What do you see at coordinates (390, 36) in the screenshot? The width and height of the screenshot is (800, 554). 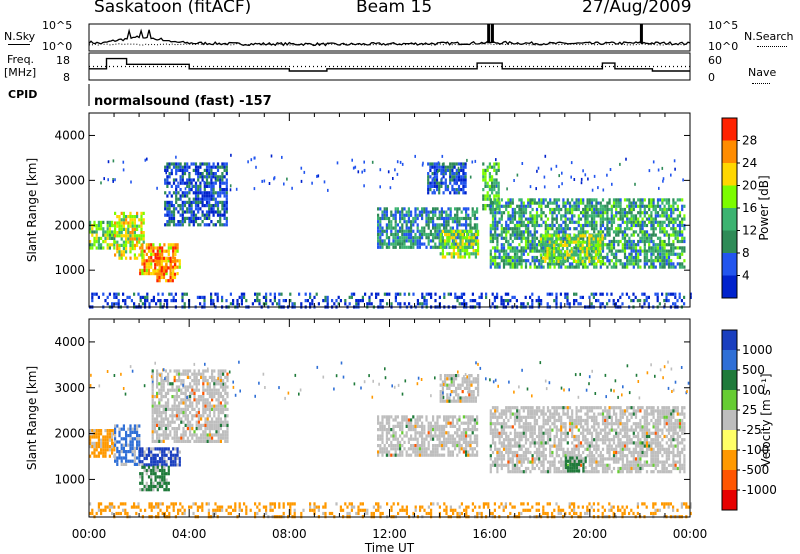 I see `noise-panel: 10^510^010^510^0` at bounding box center [390, 36].